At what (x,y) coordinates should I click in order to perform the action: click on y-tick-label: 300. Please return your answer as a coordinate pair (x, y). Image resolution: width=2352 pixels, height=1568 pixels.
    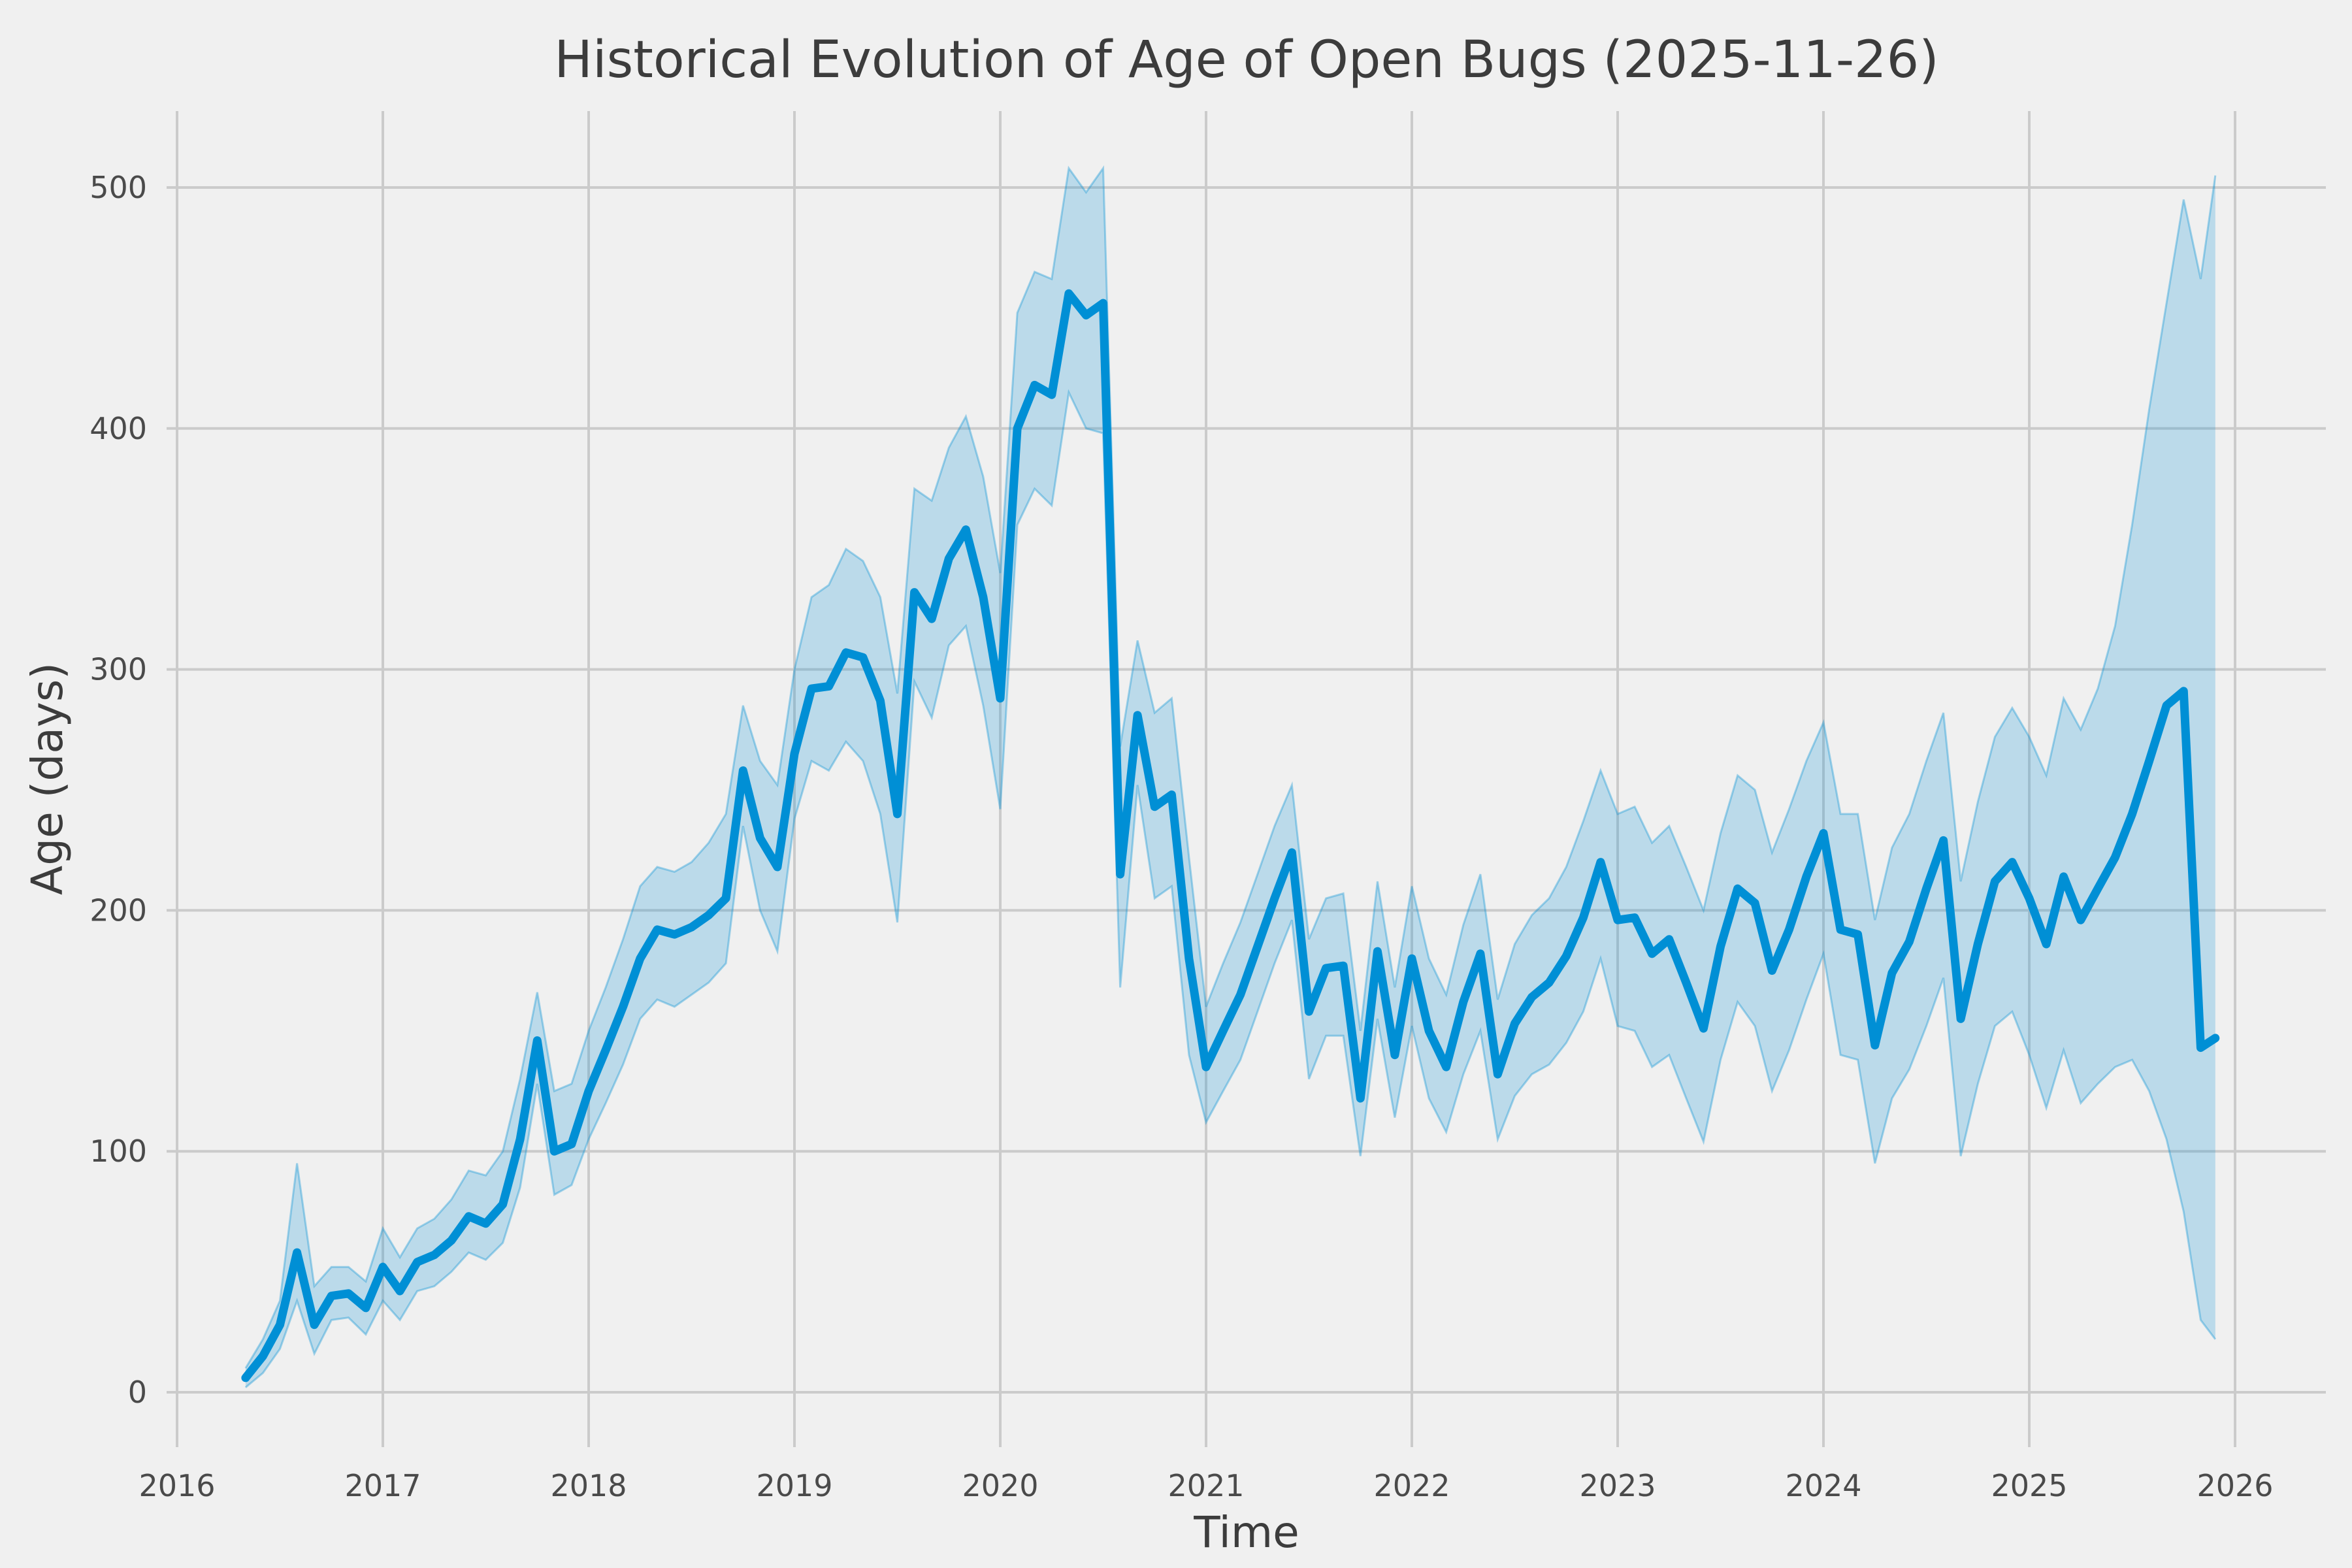
    Looking at the image, I should click on (118, 669).